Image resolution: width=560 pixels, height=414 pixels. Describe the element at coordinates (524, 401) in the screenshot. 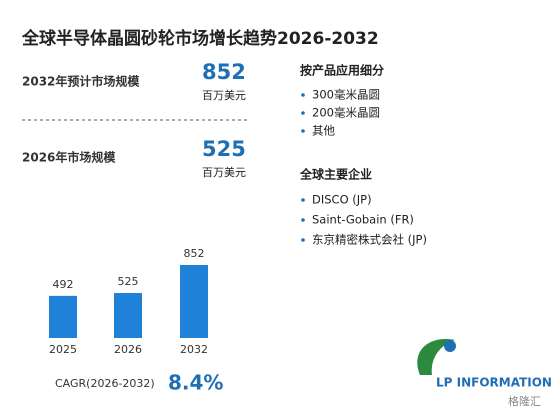

I see `watermark: 格隆汇` at that location.